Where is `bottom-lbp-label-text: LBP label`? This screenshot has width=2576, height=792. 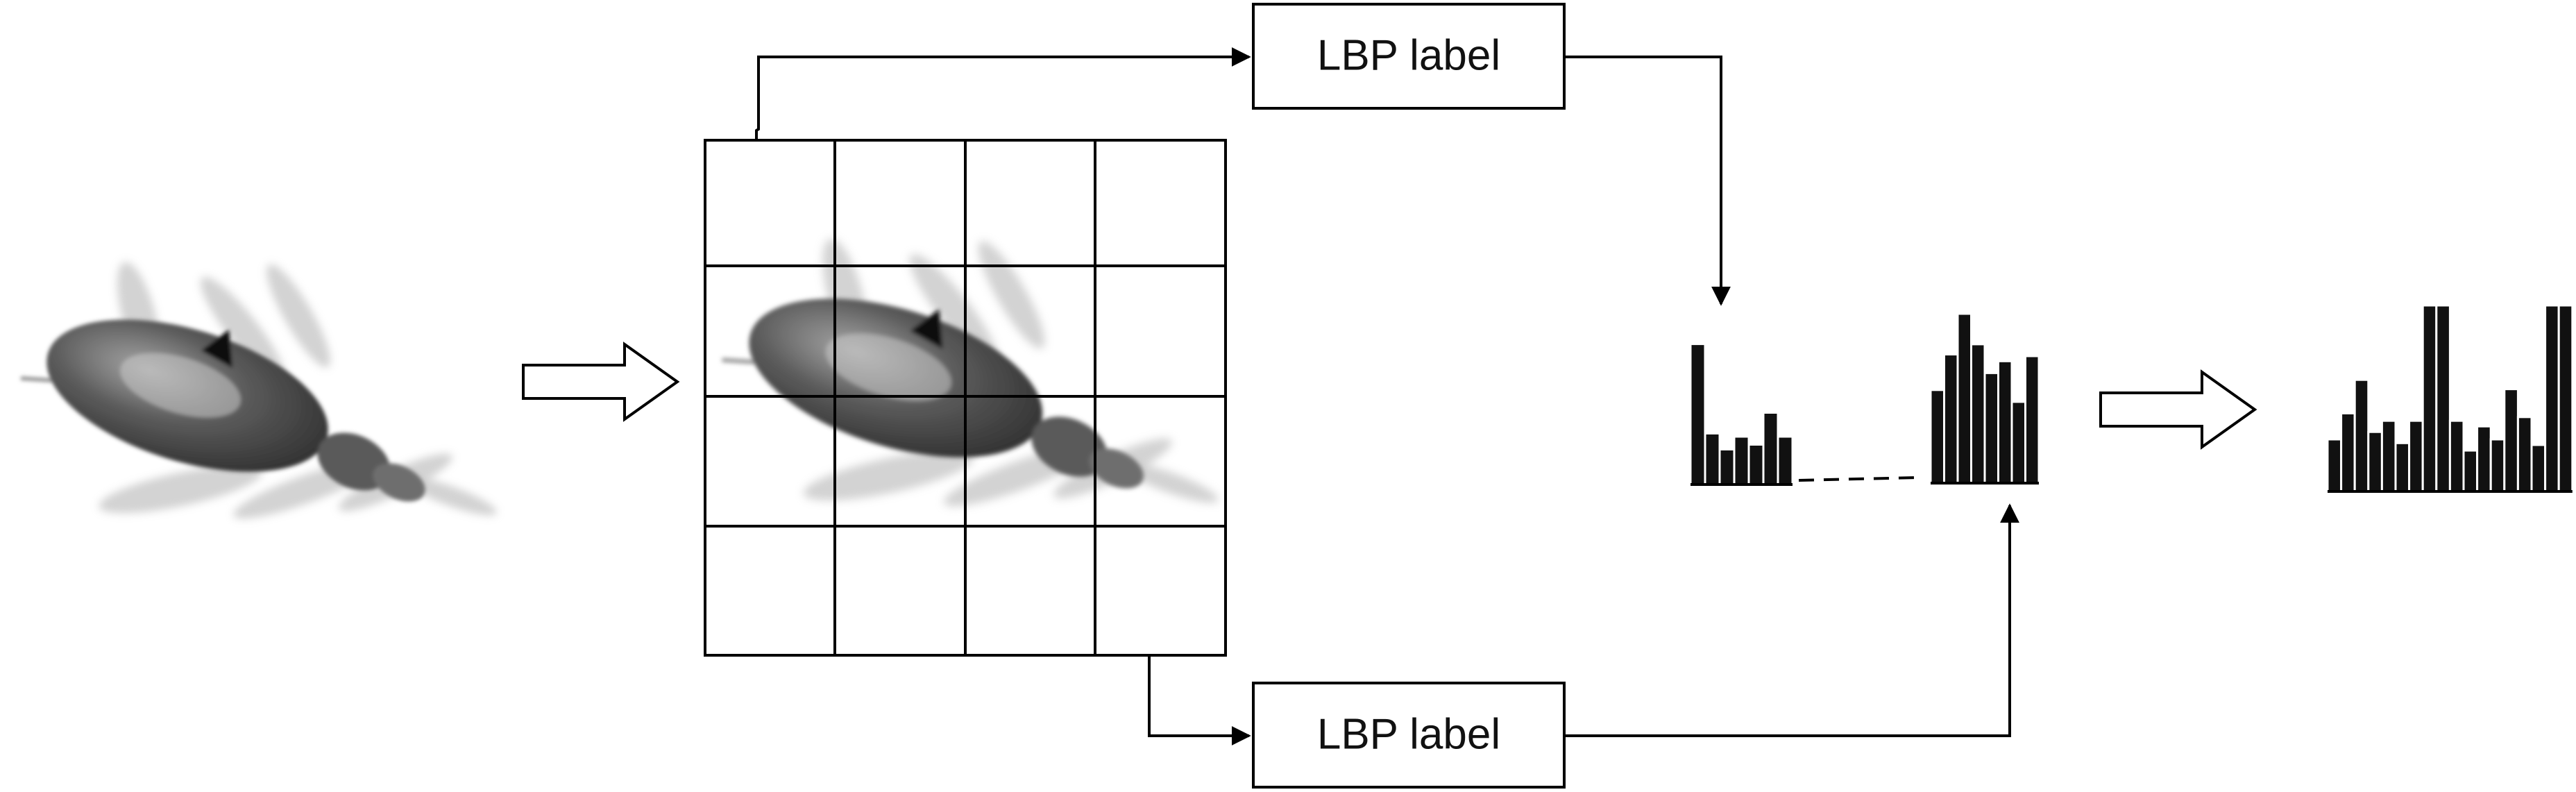
bottom-lbp-label-text: LBP label is located at coordinates (1409, 734).